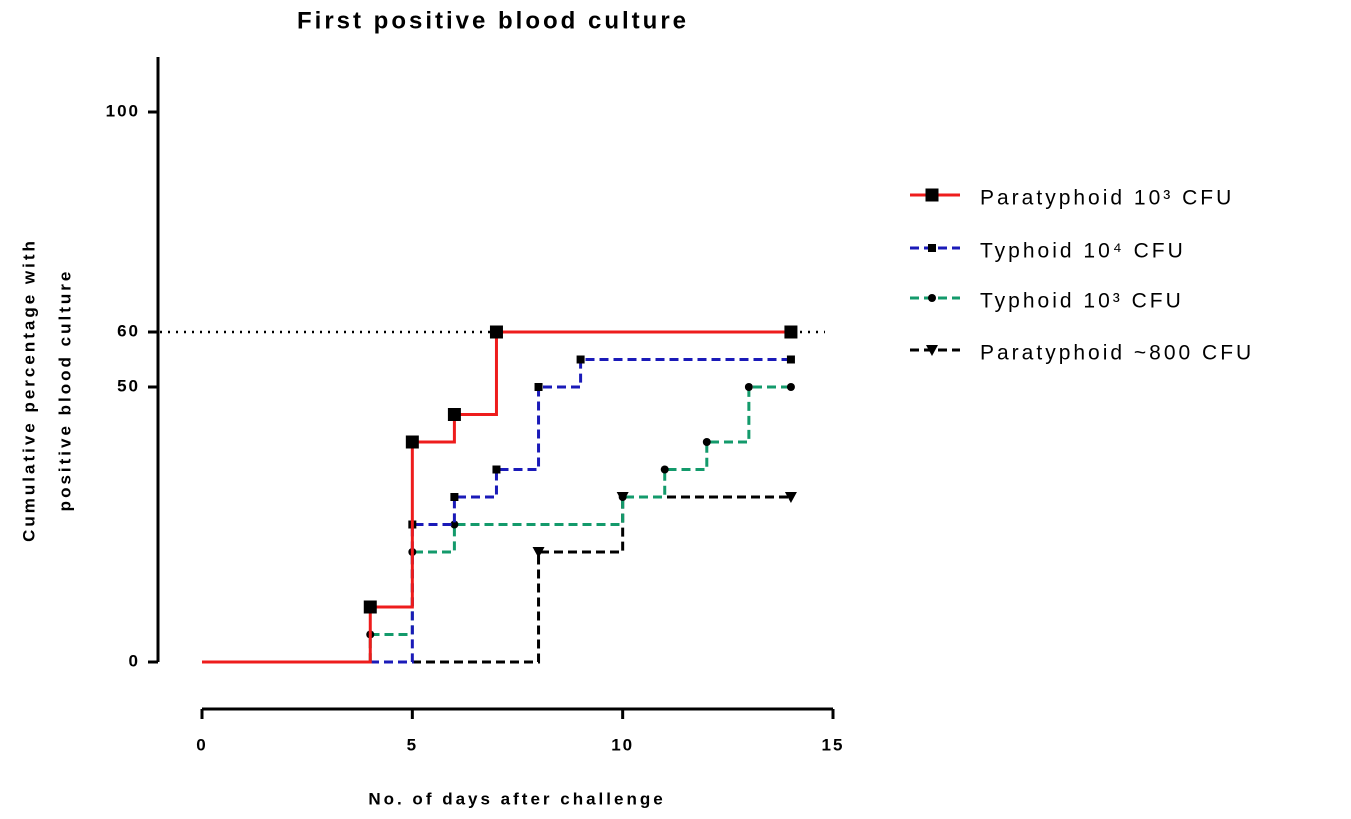 The image size is (1351, 819). Describe the element at coordinates (128, 385) in the screenshot. I see `y-tick-label: 50` at that location.